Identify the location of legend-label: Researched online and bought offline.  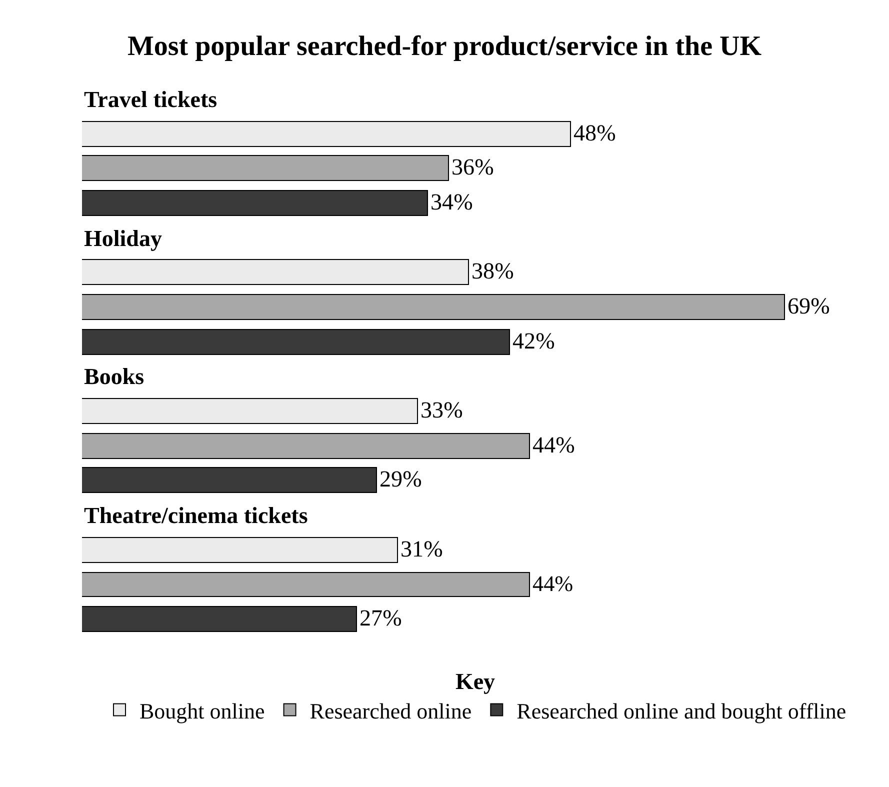
(681, 711).